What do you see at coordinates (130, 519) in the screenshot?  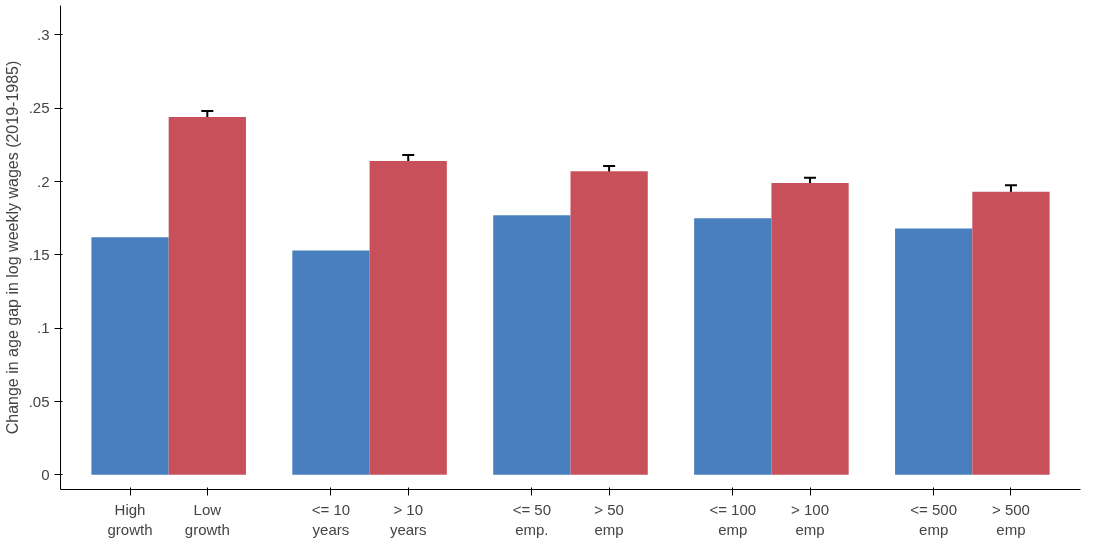 I see `x-tick-label: High growth` at bounding box center [130, 519].